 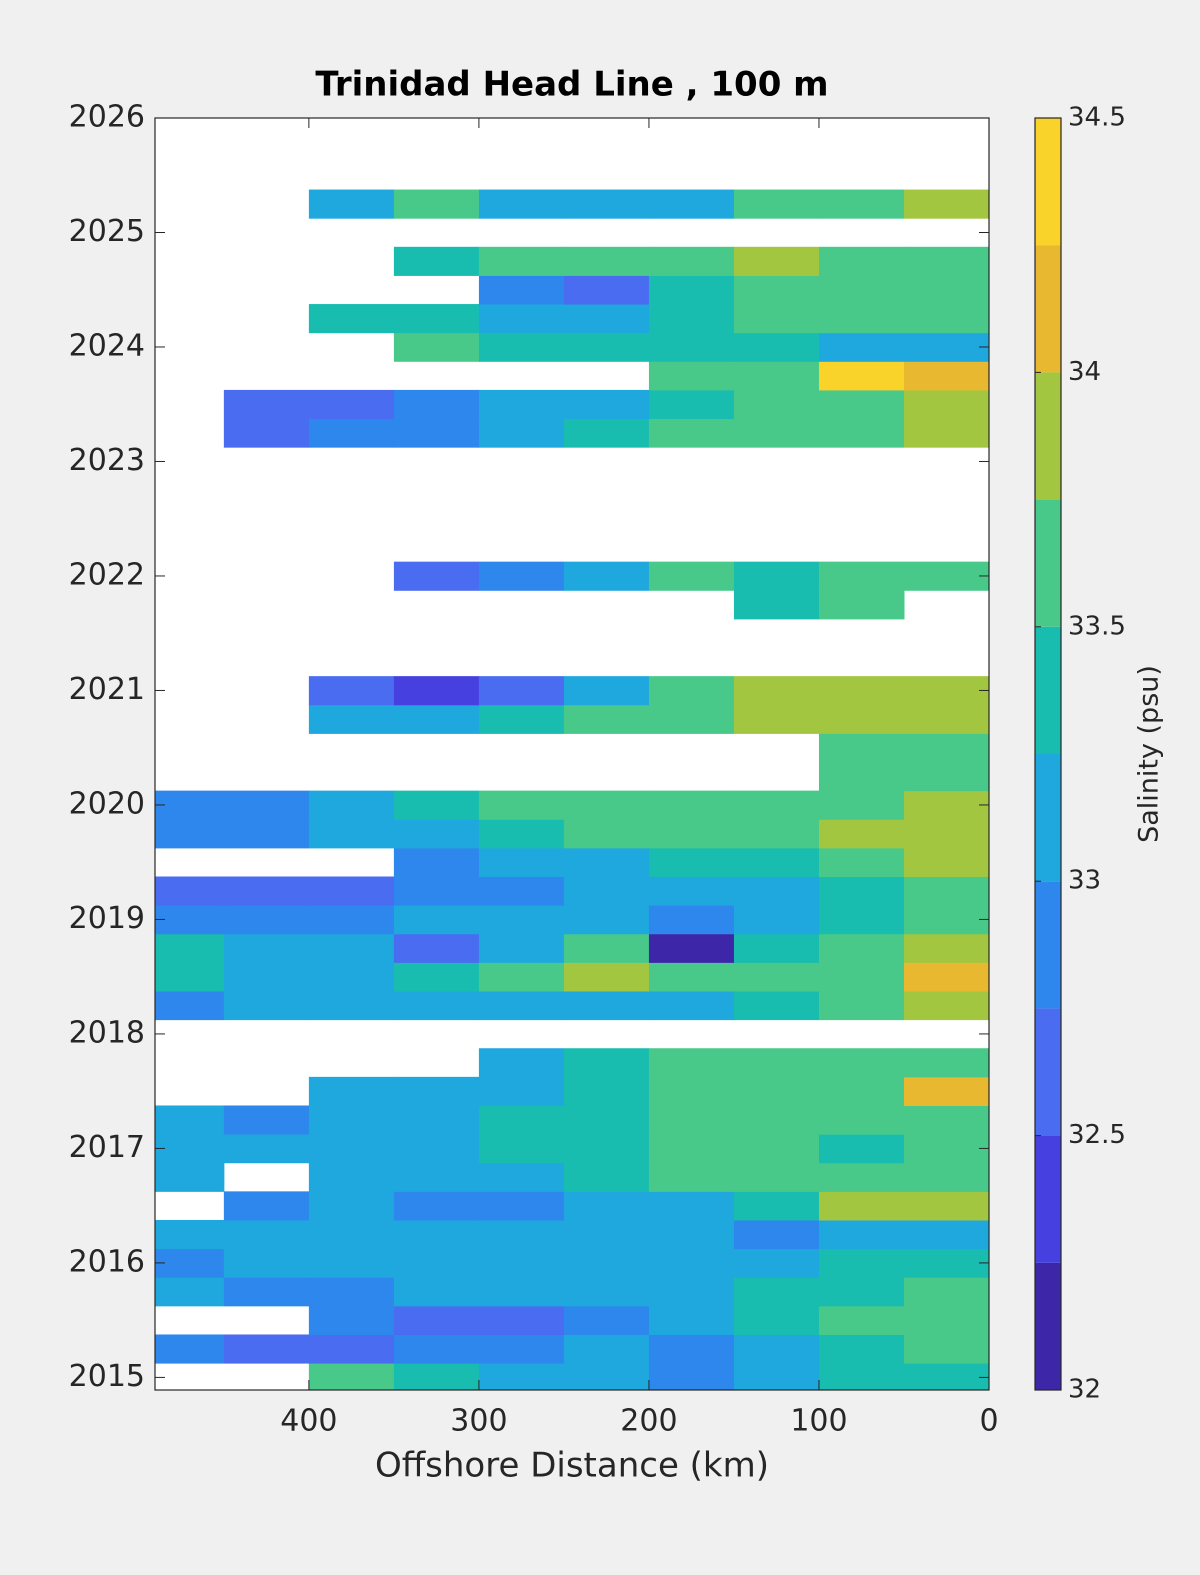 I want to click on y-tick-label: 2022, so click(x=107, y=574).